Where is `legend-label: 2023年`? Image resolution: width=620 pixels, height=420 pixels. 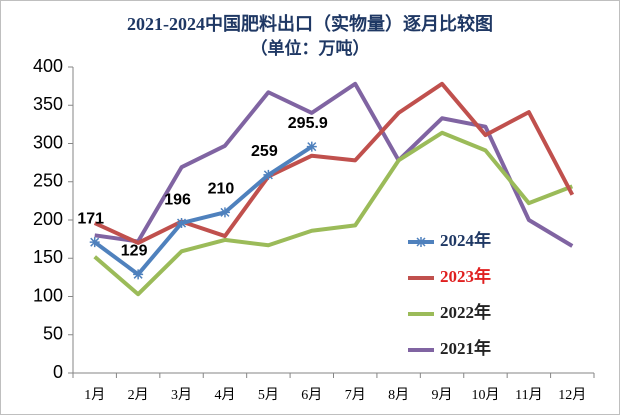 legend-label: 2023年 is located at coordinates (465, 276).